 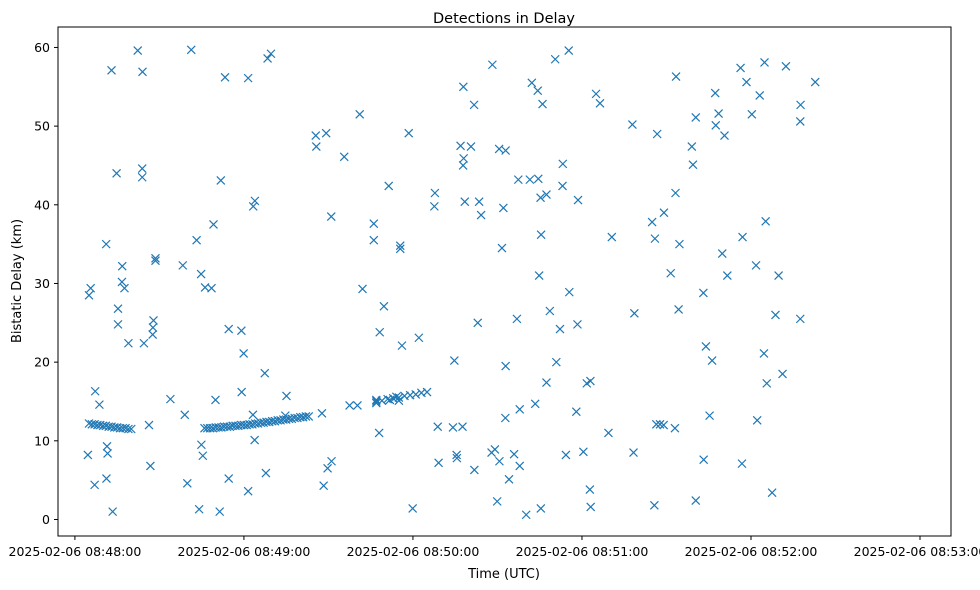 What do you see at coordinates (42, 440) in the screenshot?
I see `y-tick-label: 10` at bounding box center [42, 440].